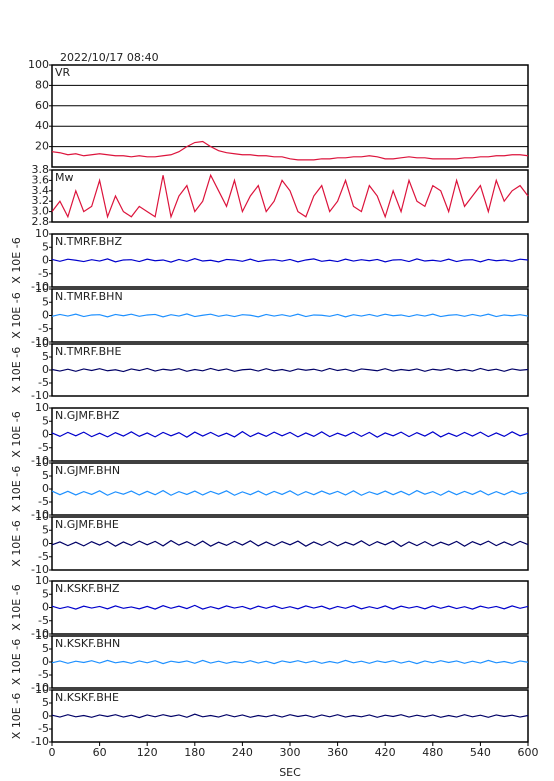 The height and width of the screenshot is (781, 554). I want to click on x-tick-label: 300, so click(290, 752).